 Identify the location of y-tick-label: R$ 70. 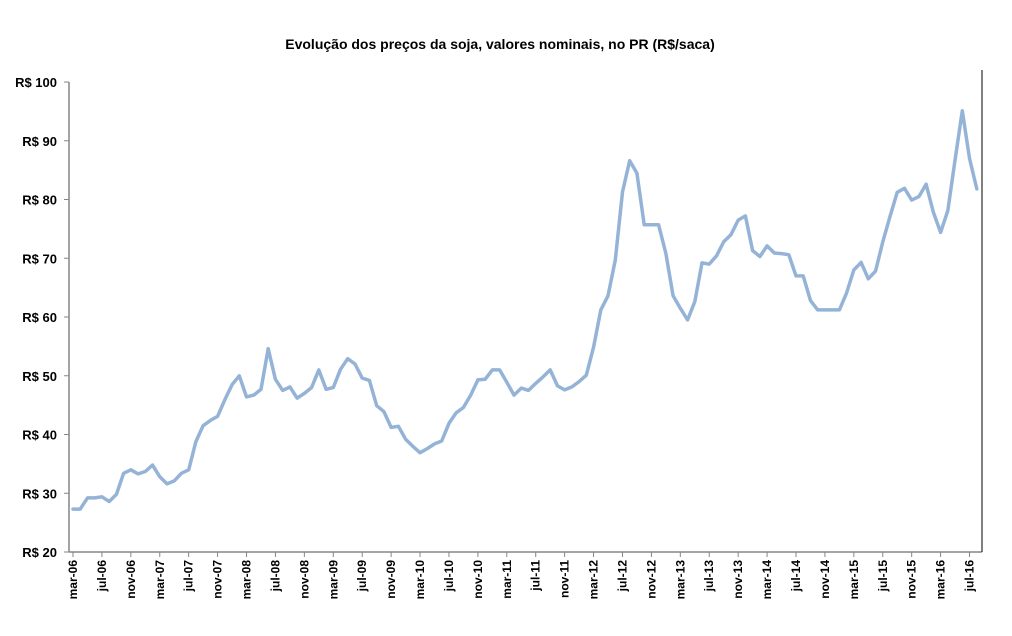
(39, 258).